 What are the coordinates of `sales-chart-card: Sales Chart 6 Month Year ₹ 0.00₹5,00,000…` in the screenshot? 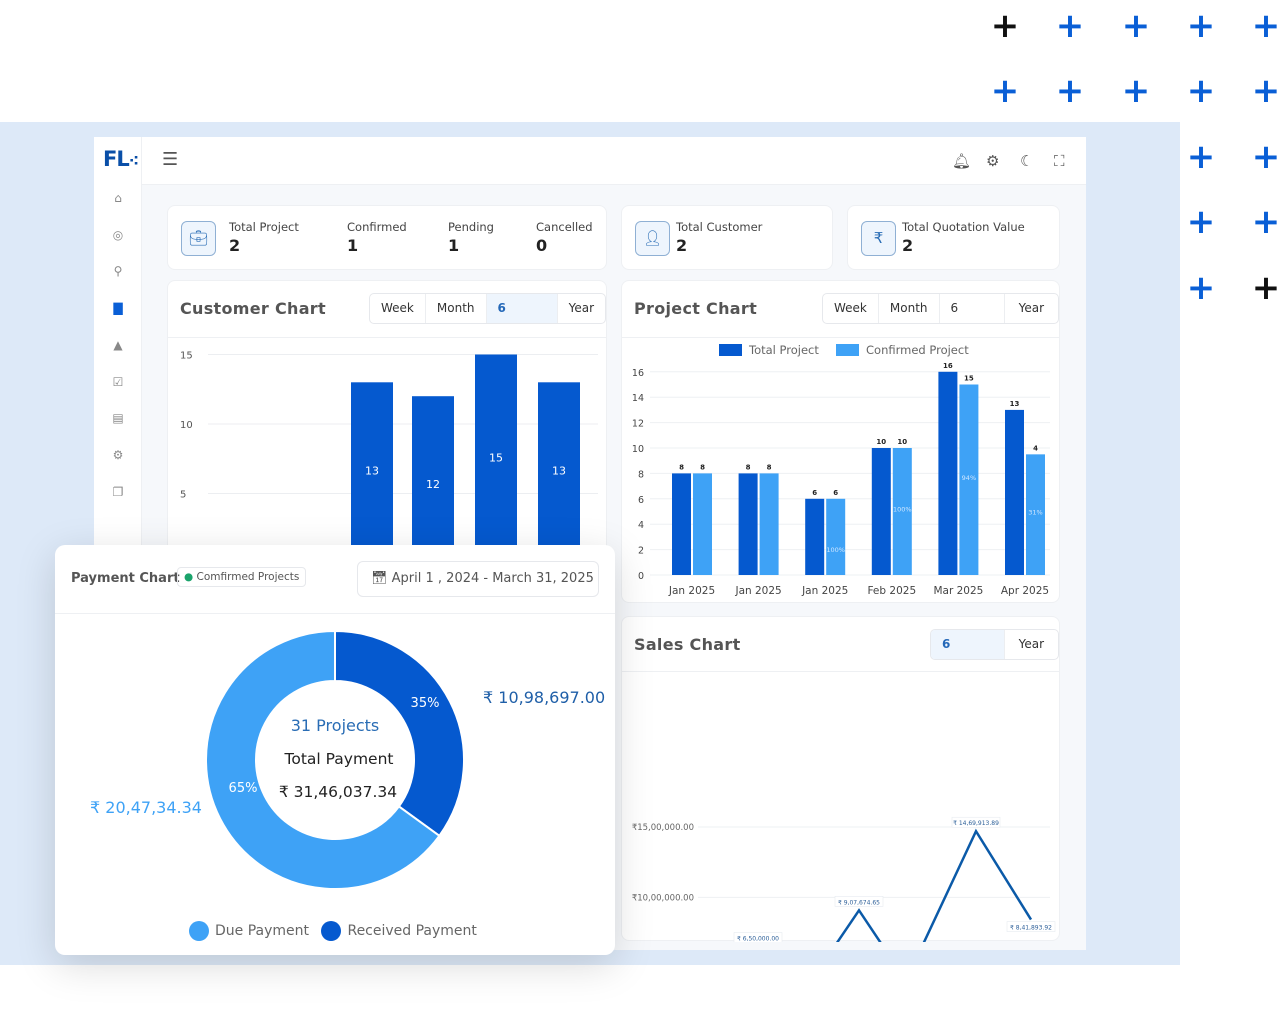 It's located at (840, 779).